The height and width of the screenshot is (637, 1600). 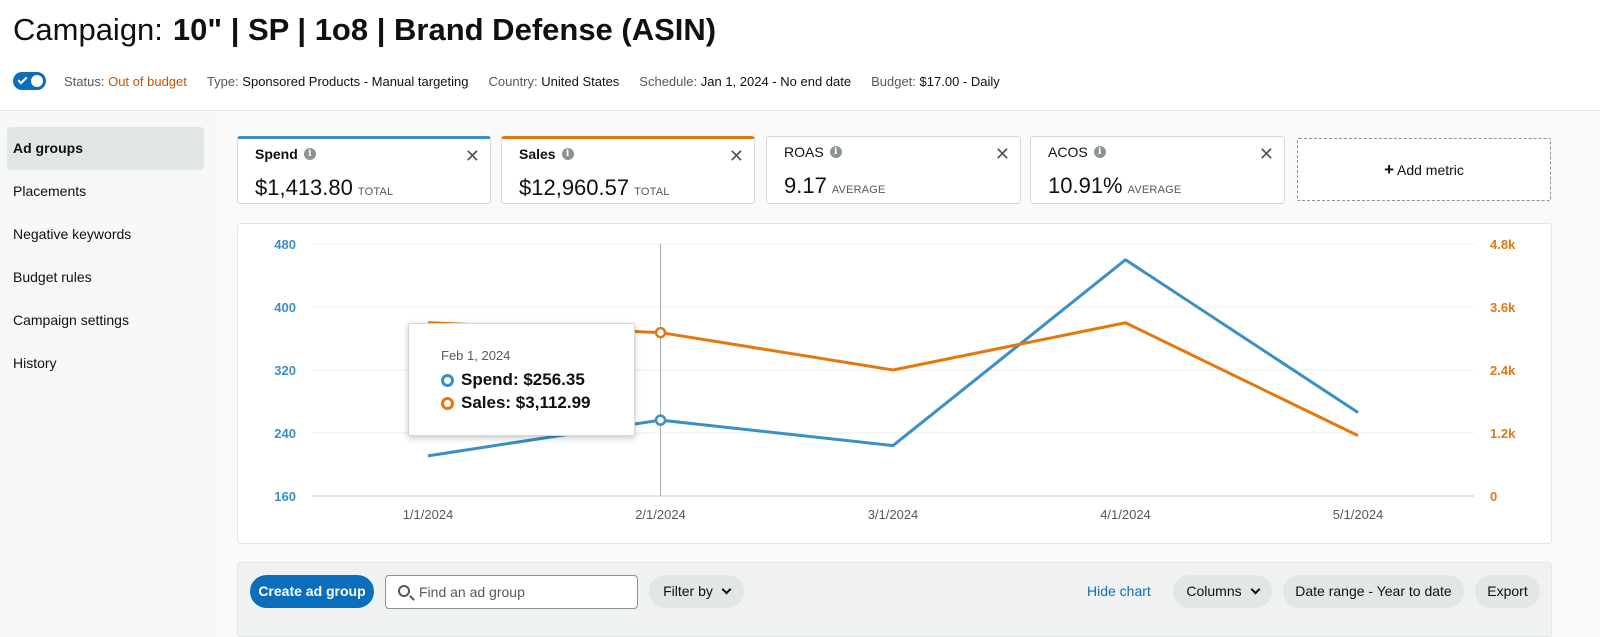 I want to click on status-meta: Status: Out of budget, so click(x=125, y=81).